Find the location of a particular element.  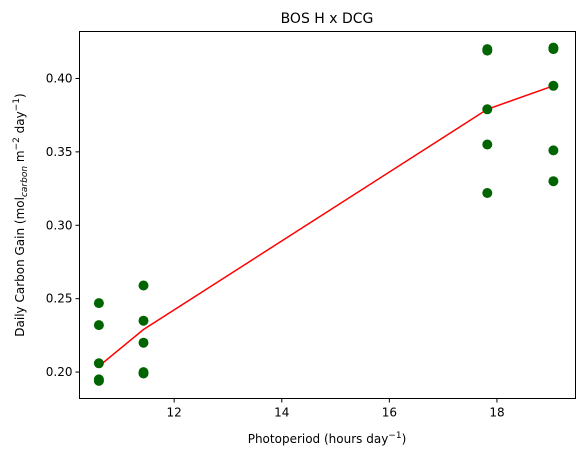

x-axis-label-sup: −1 is located at coordinates (394, 436).